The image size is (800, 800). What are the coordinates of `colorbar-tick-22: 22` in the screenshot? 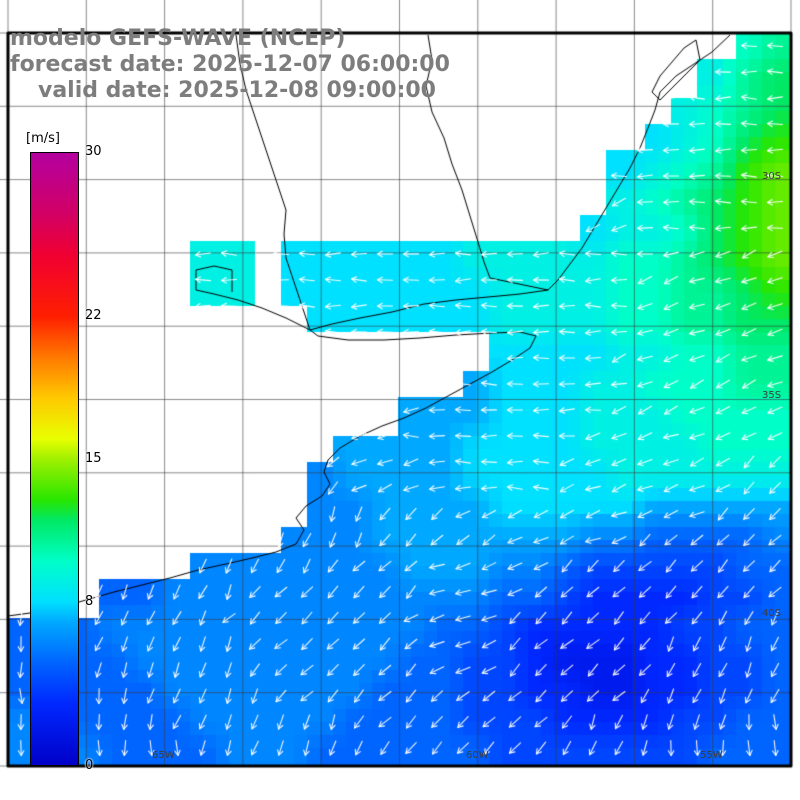 It's located at (93, 315).